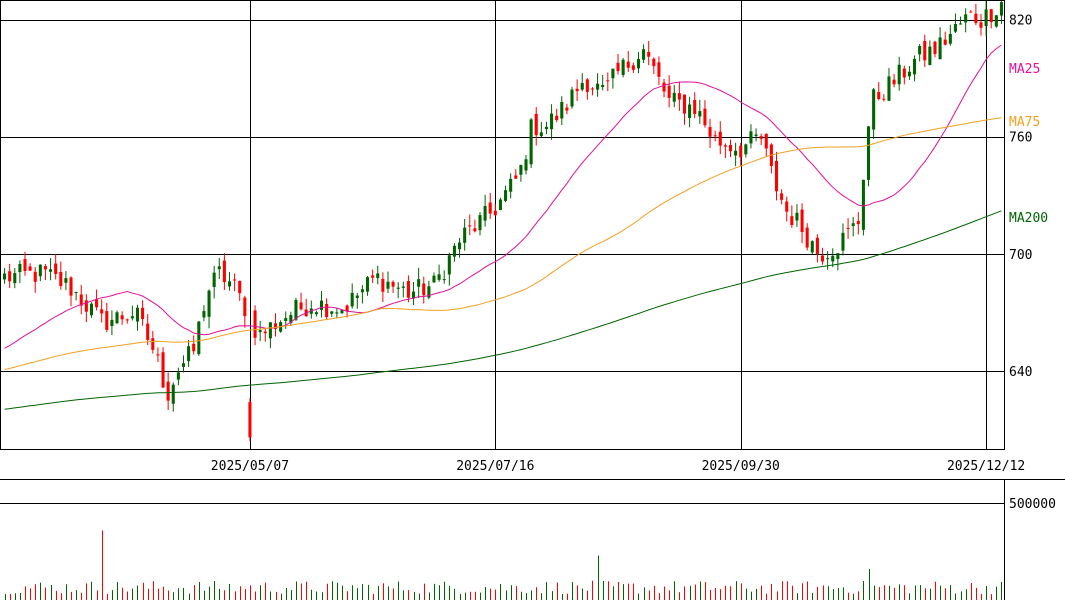  Describe the element at coordinates (1020, 372) in the screenshot. I see `price-tick-label: 640` at that location.